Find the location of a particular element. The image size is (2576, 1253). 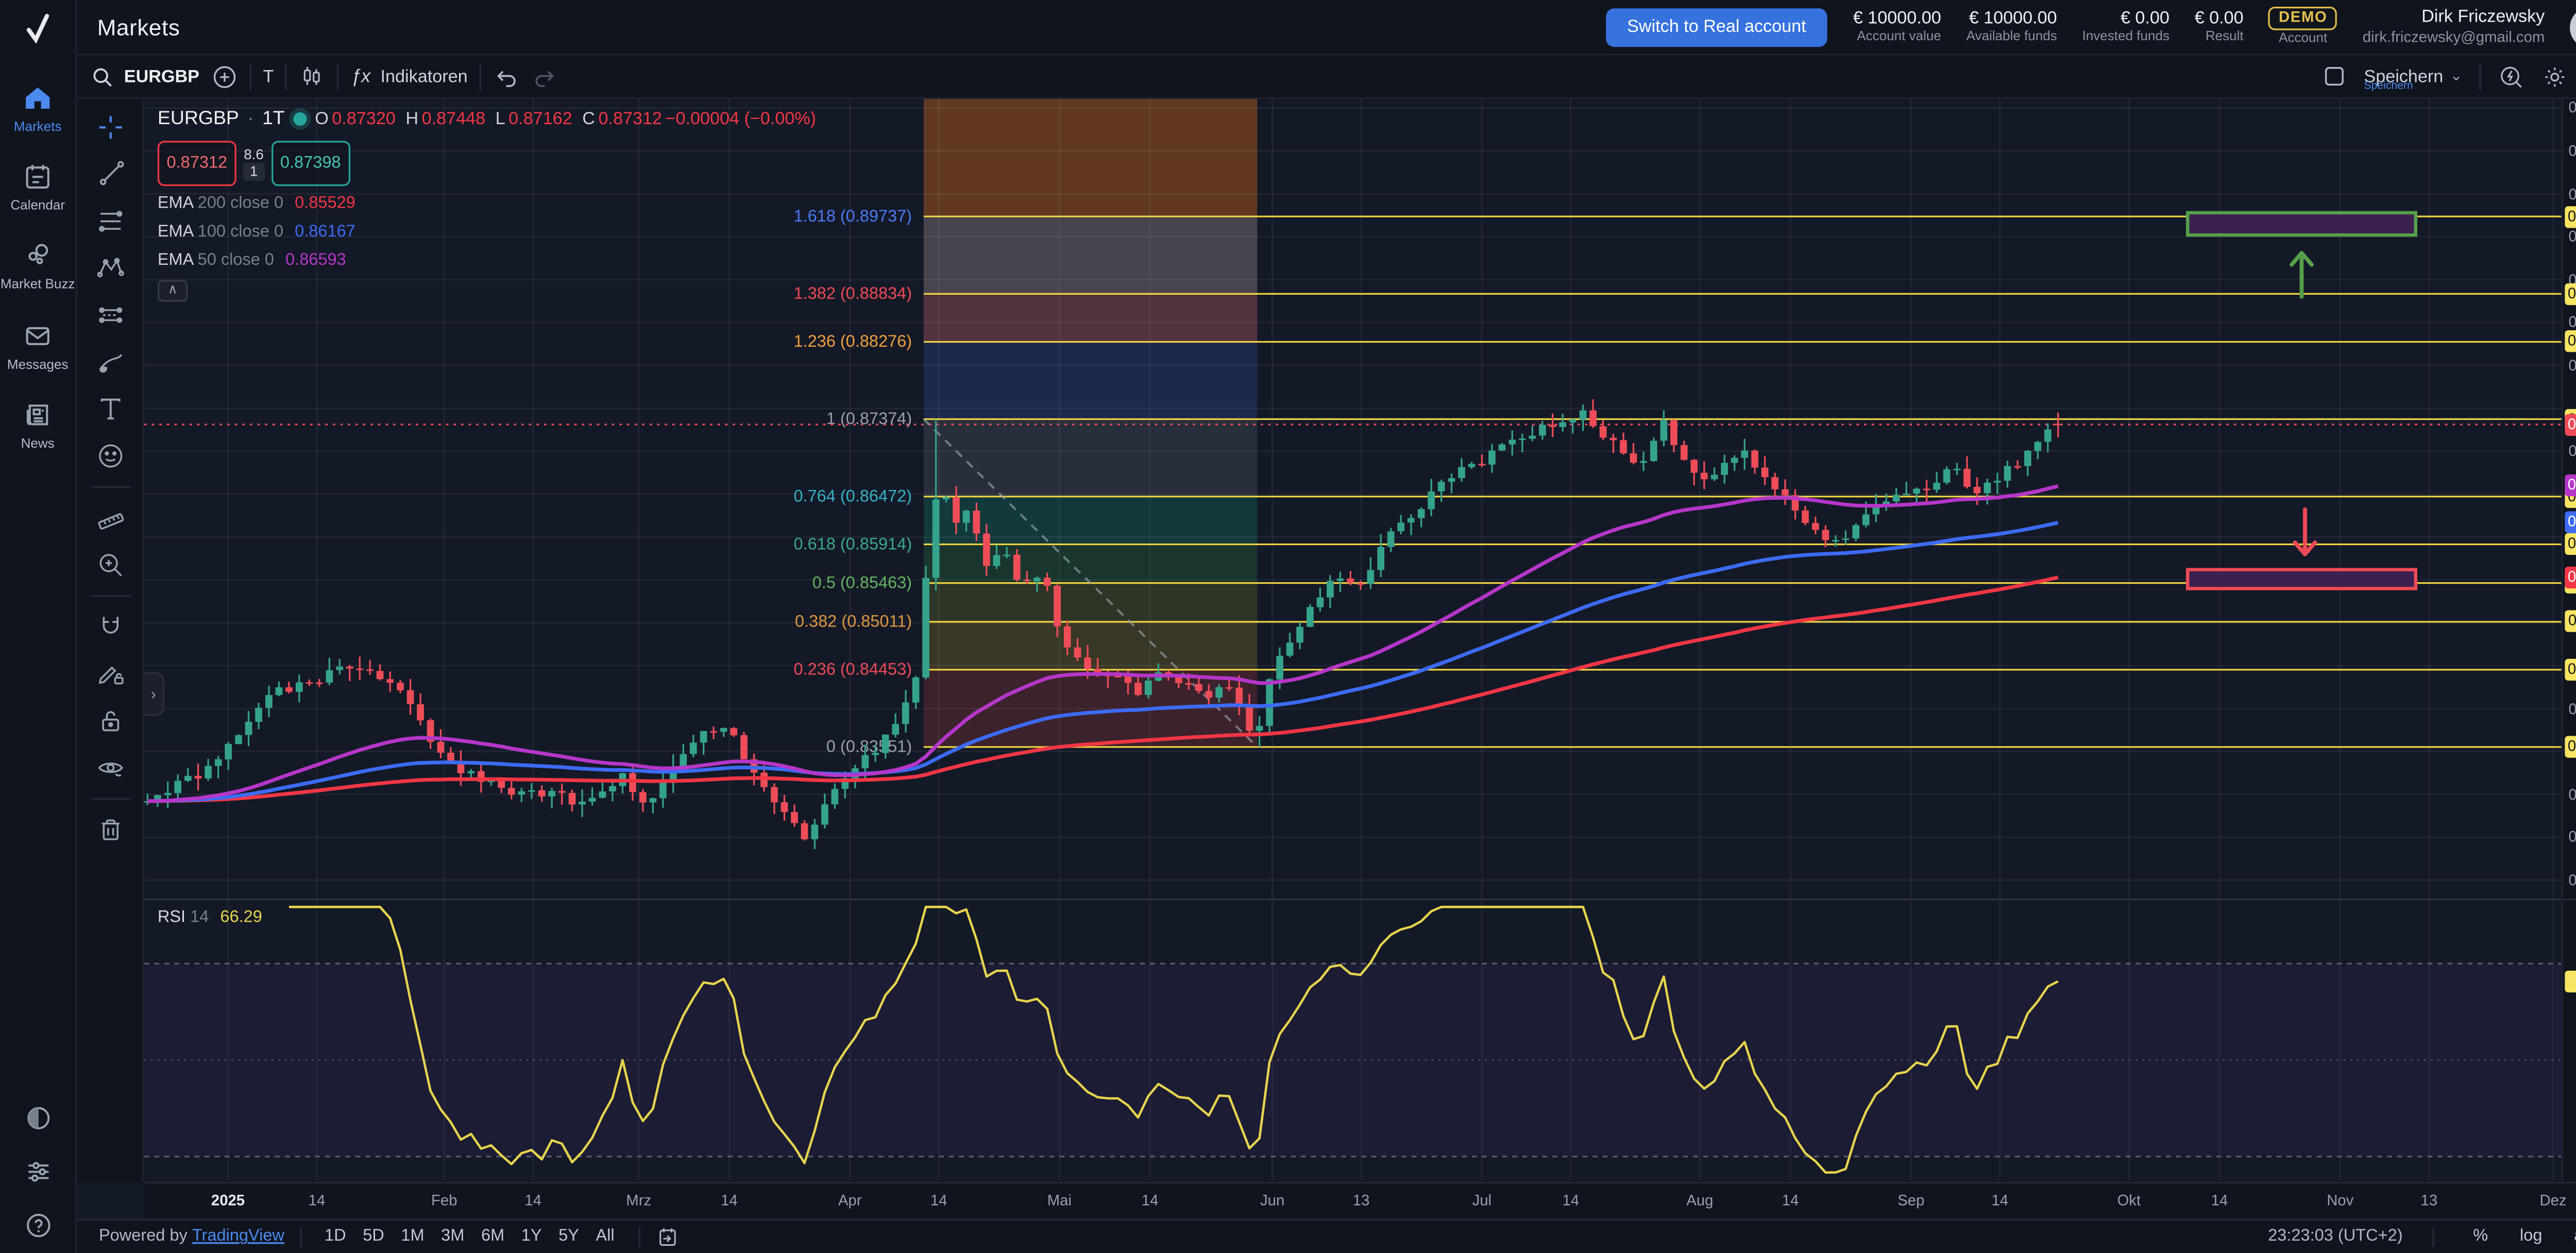

time-axis-label: 14 is located at coordinates (1790, 1200).